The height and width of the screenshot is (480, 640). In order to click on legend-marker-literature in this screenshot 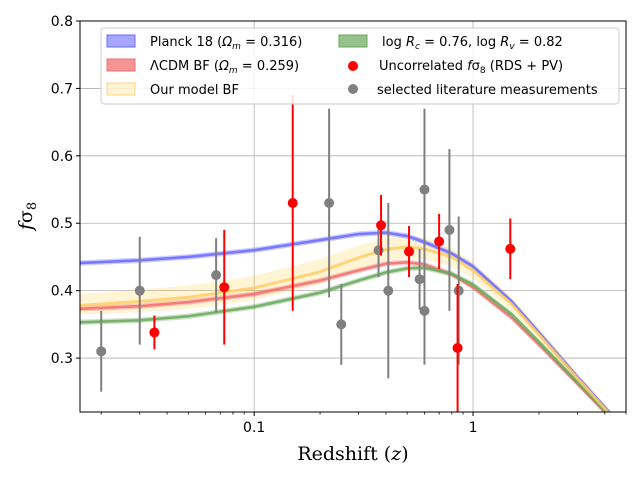, I will do `click(353, 89)`.